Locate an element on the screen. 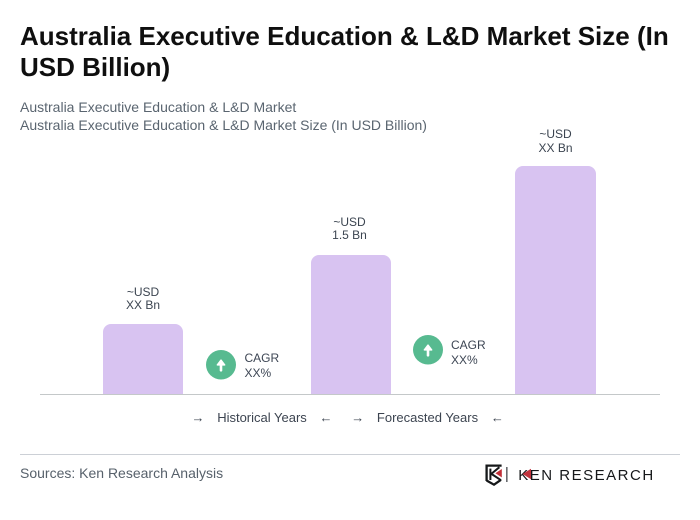  svg-text: KEN RESEARCH is located at coordinates (586, 475).